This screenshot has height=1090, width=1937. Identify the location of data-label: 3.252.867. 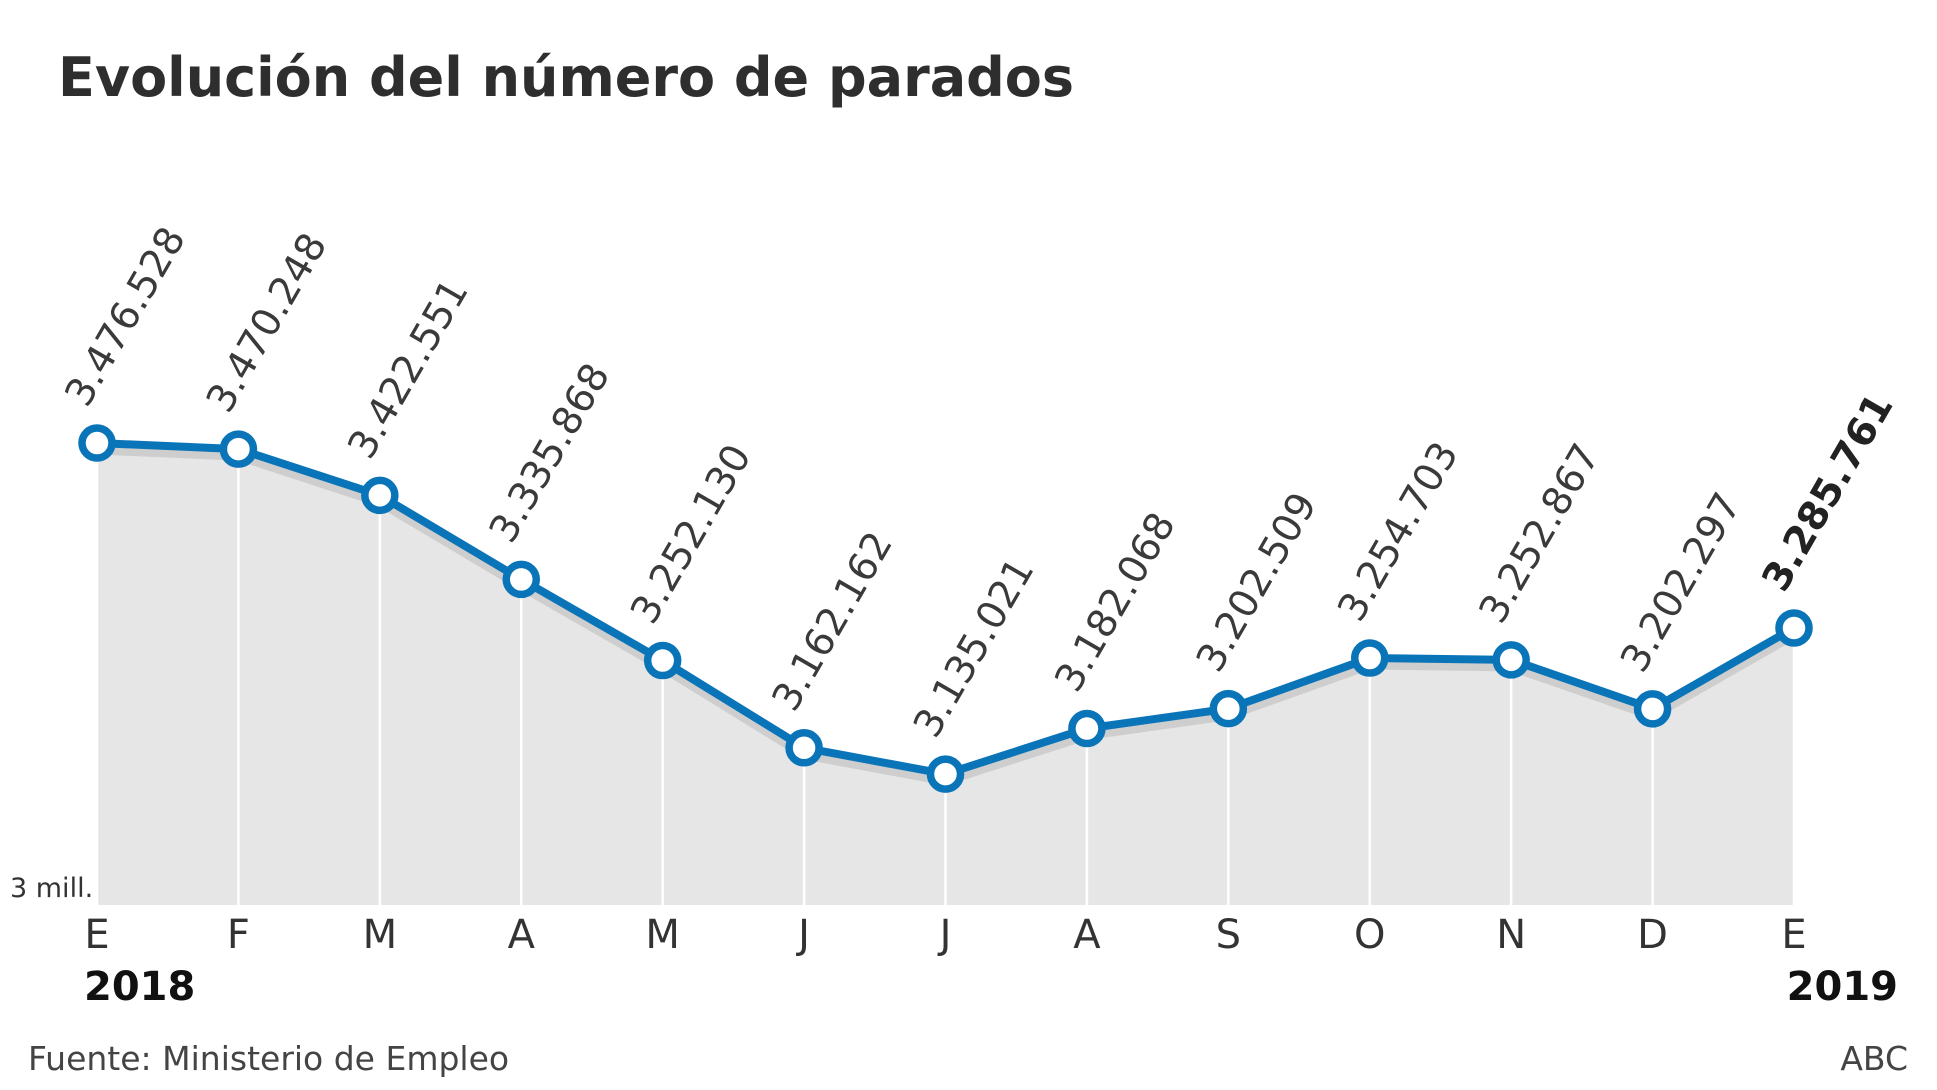
(1540, 533).